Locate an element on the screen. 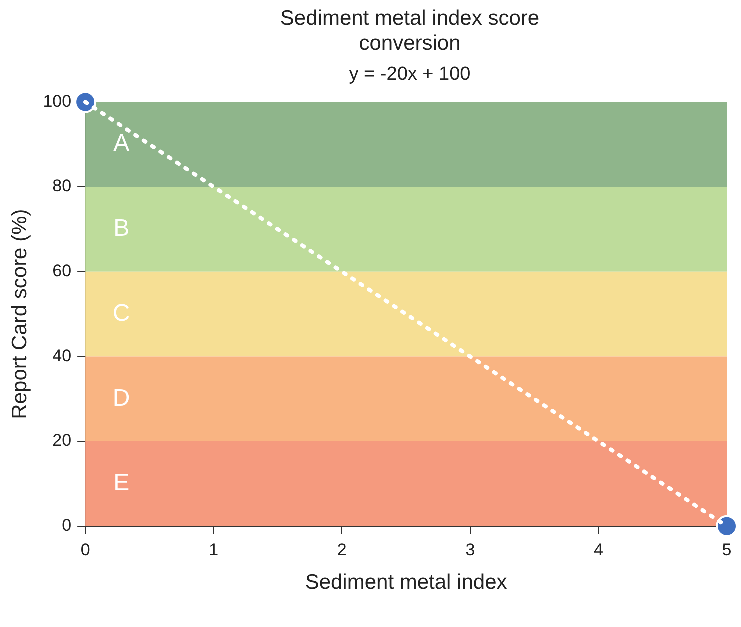 This screenshot has height=627, width=741. y-axis-title: Report Card score (%) is located at coordinates (20, 314).